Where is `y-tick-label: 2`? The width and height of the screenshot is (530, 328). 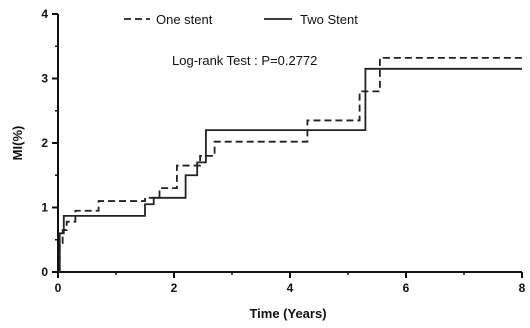 y-tick-label: 2 is located at coordinates (44, 143).